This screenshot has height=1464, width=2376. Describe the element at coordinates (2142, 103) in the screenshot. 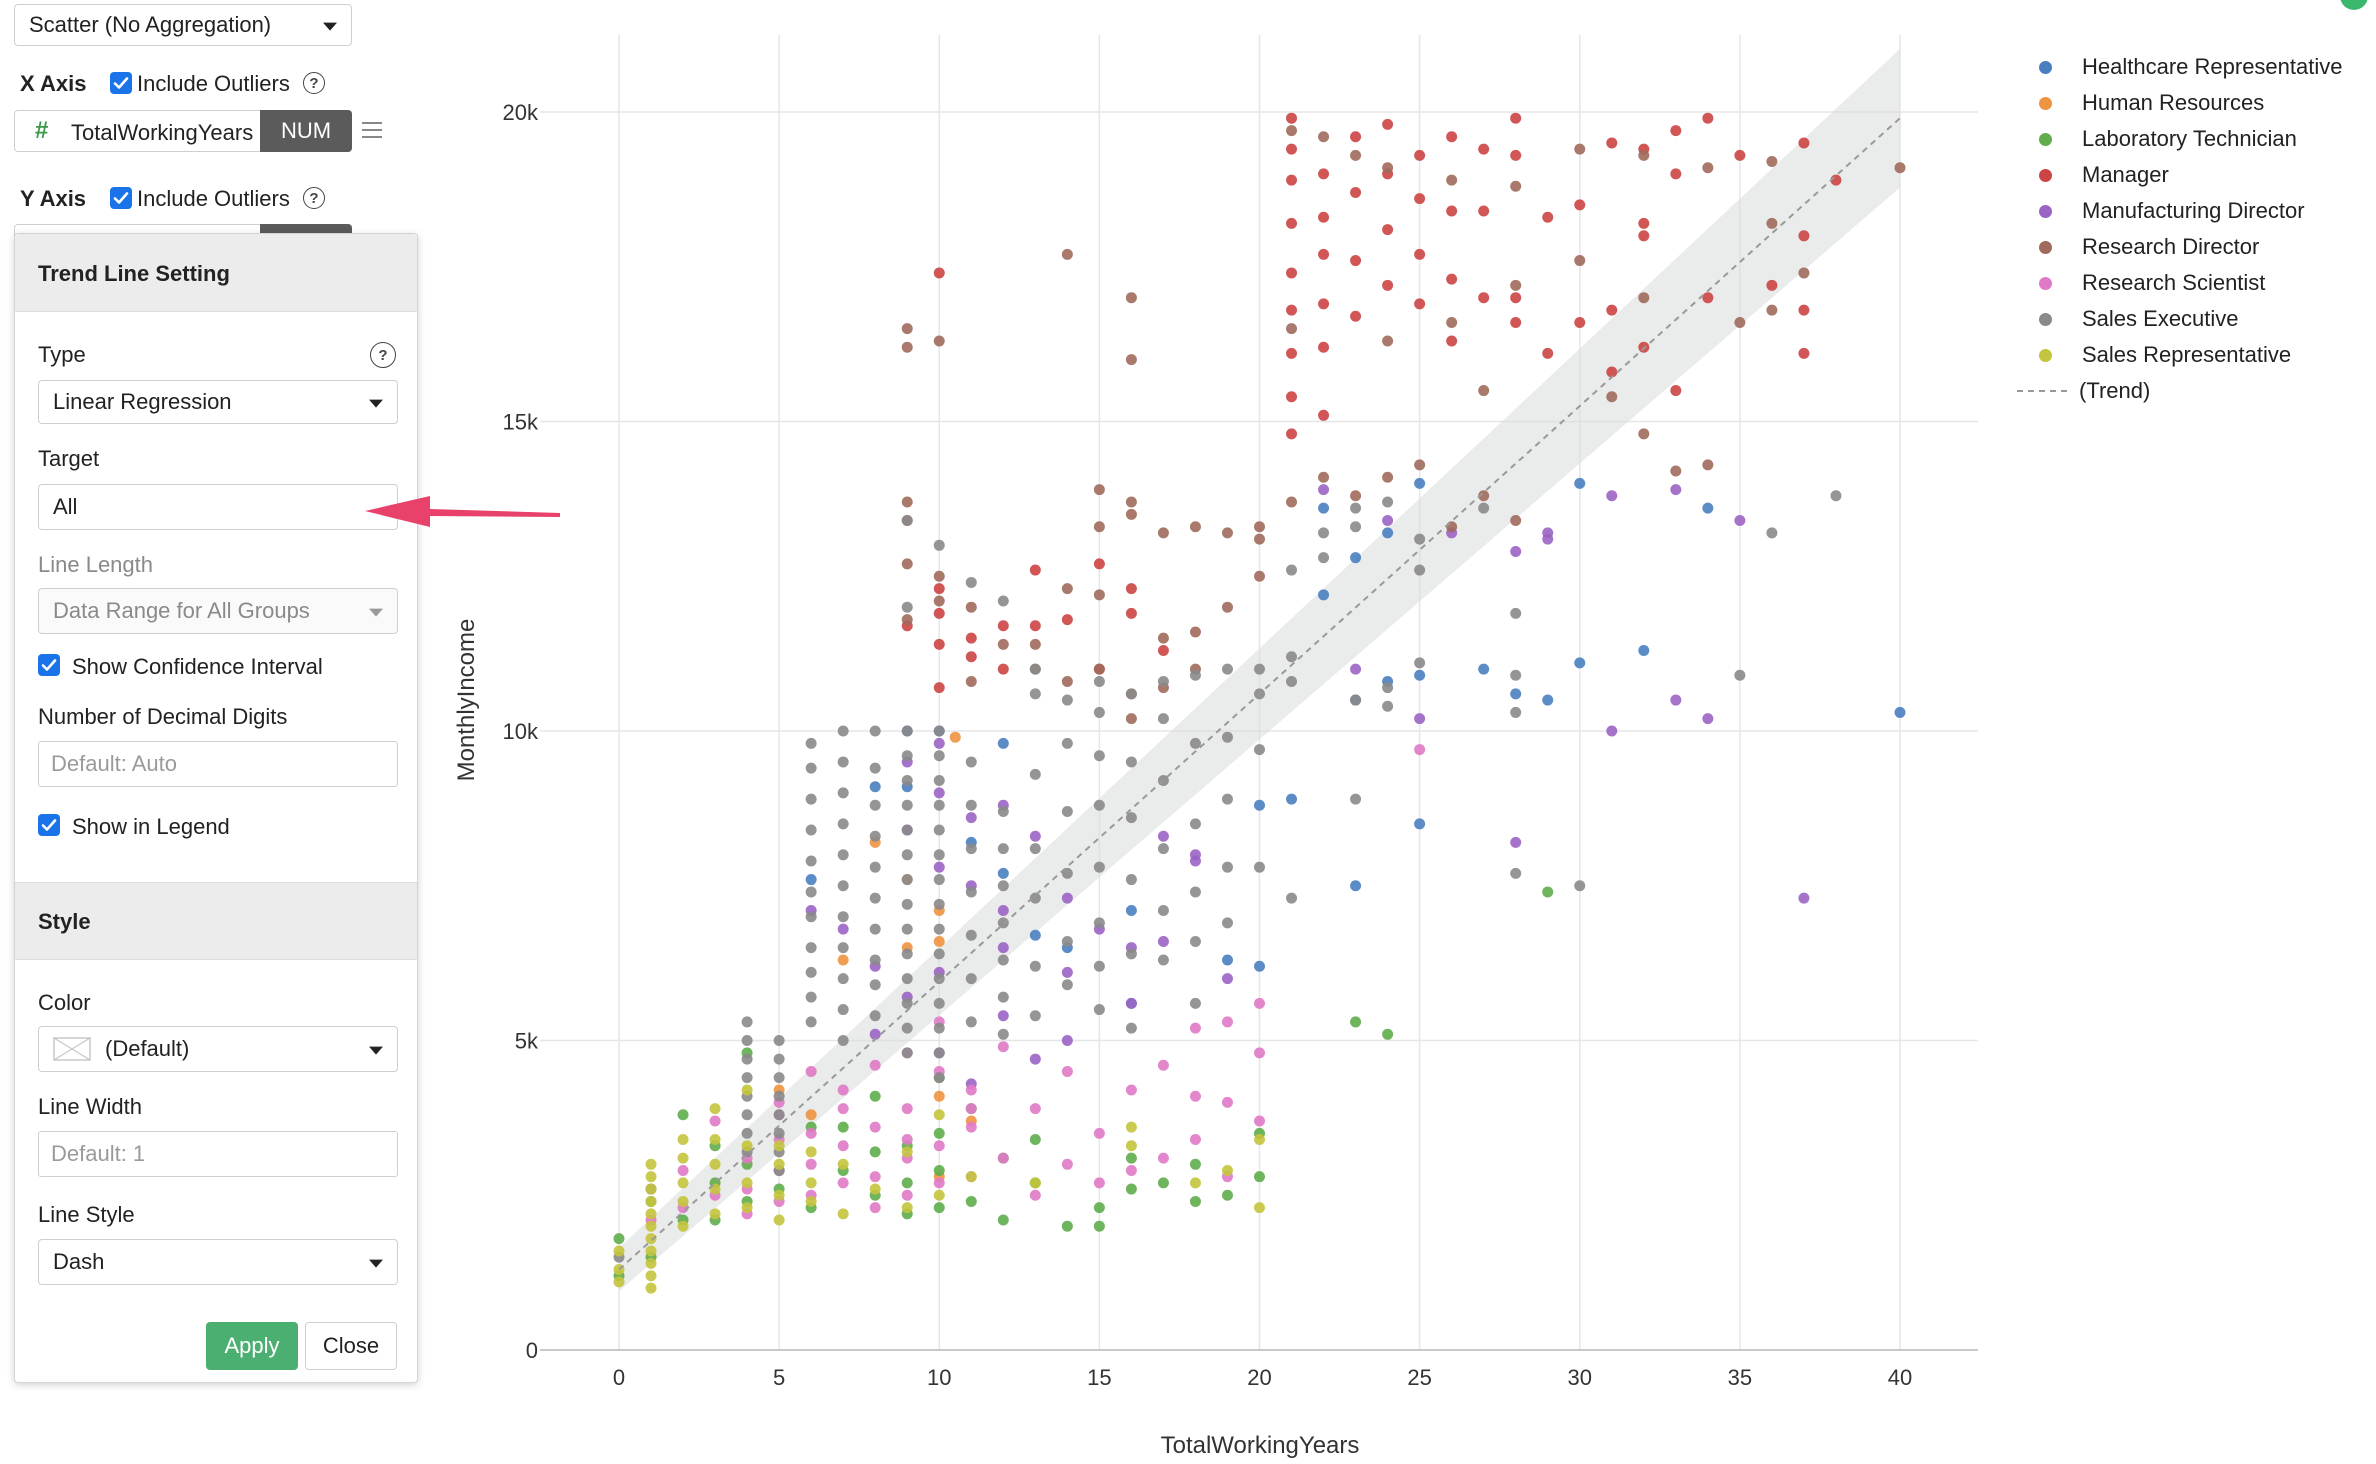

I see `legend-item: Human Resources` at that location.